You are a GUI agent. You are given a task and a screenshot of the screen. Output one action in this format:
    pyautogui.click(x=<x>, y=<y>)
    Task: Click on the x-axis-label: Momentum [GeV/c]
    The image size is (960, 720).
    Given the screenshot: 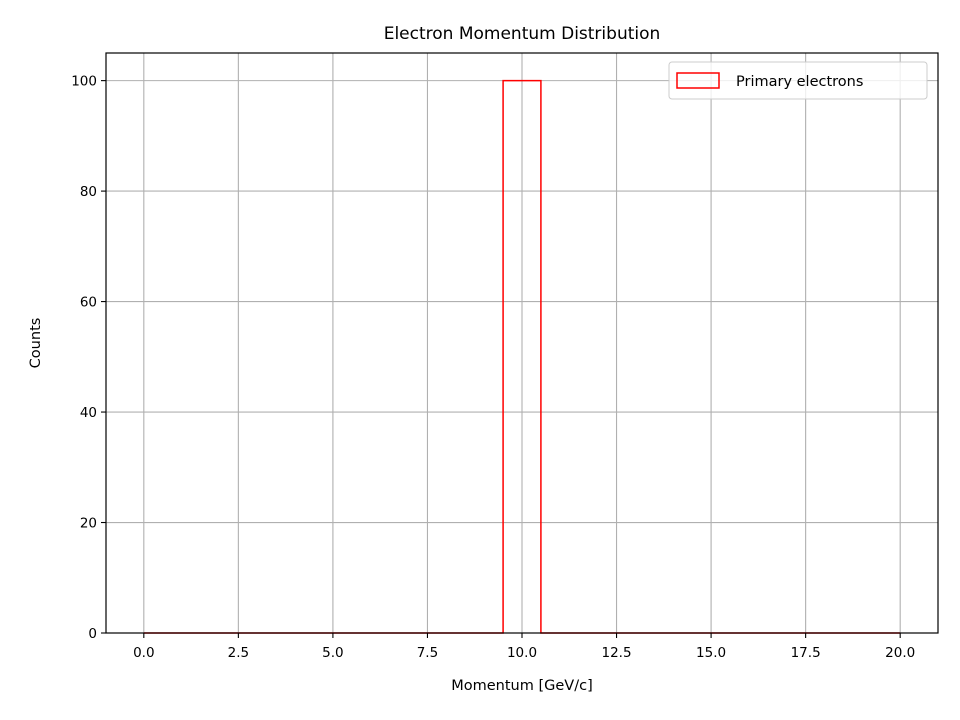 What is the action you would take?
    pyautogui.click(x=521, y=686)
    